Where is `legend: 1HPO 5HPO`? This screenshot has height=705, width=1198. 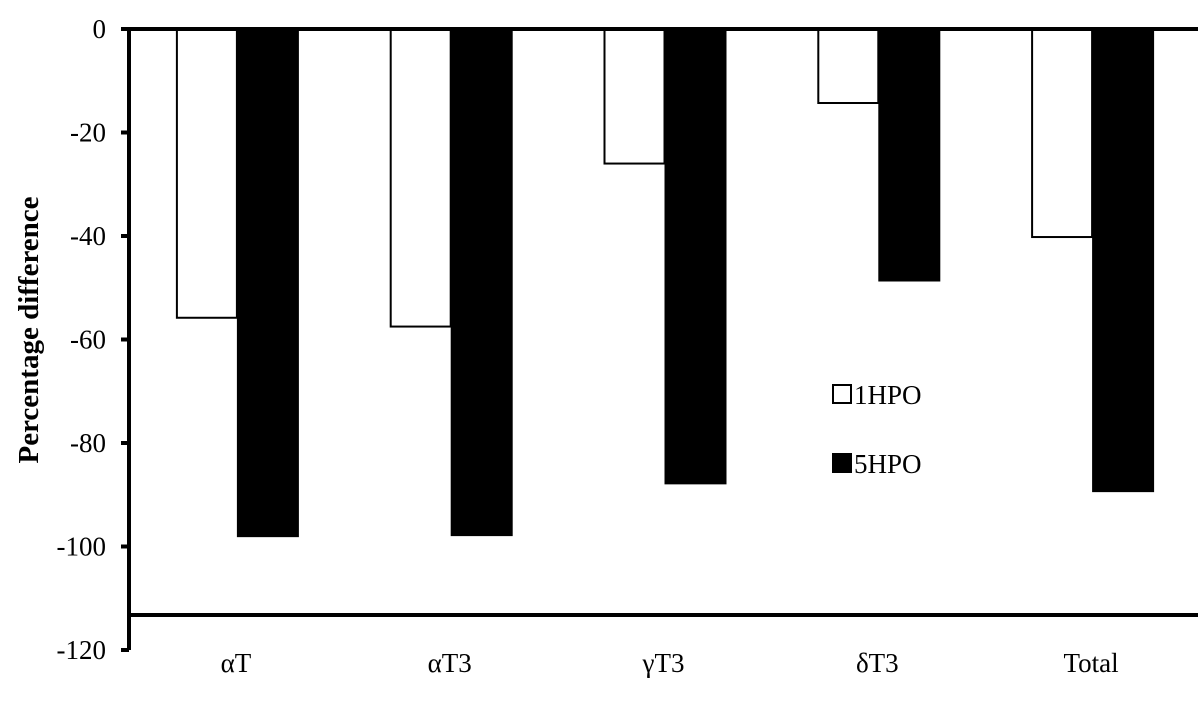
legend: 1HPO 5HPO is located at coordinates (877, 429).